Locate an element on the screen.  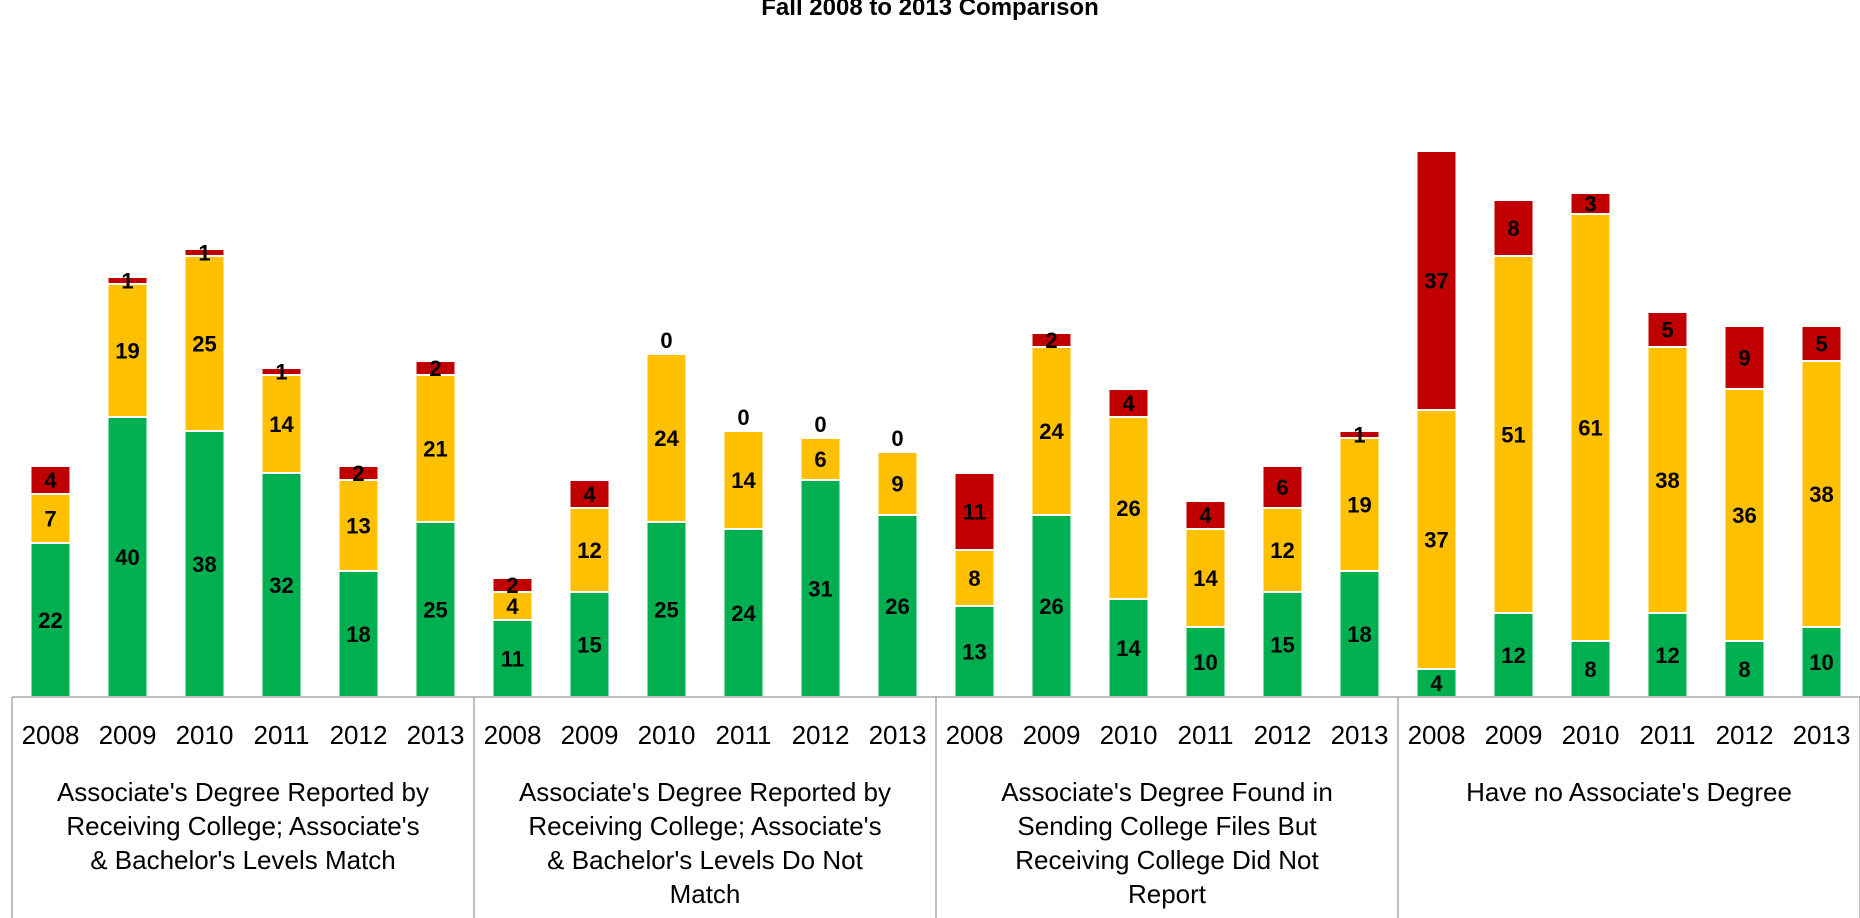
data-label-yellow: 13 is located at coordinates (358, 526).